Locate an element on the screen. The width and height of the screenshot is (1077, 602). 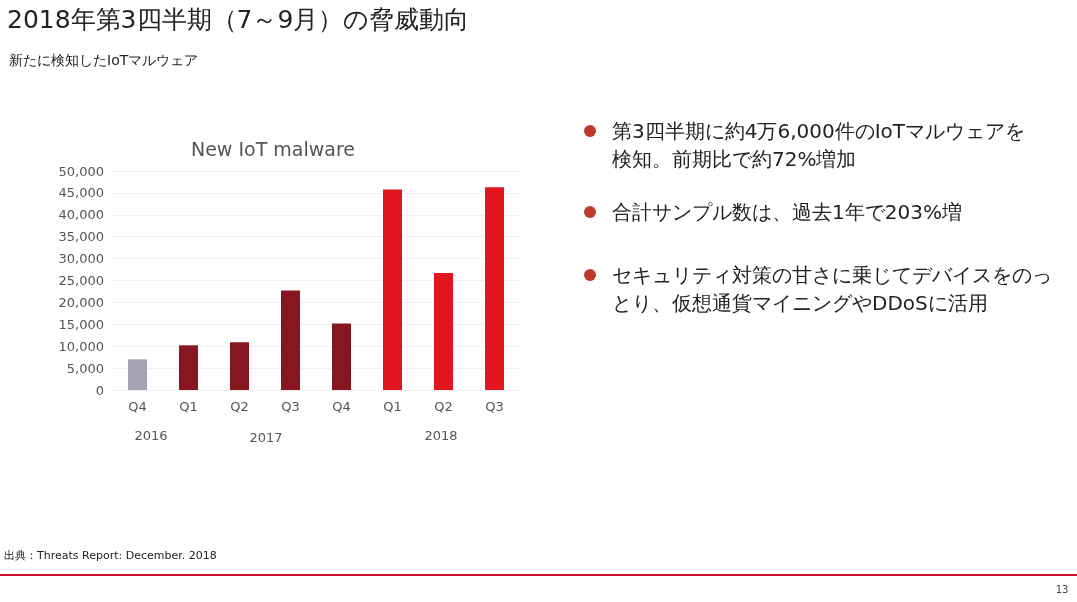
y-tick-label: 35,000 is located at coordinates (81, 237).